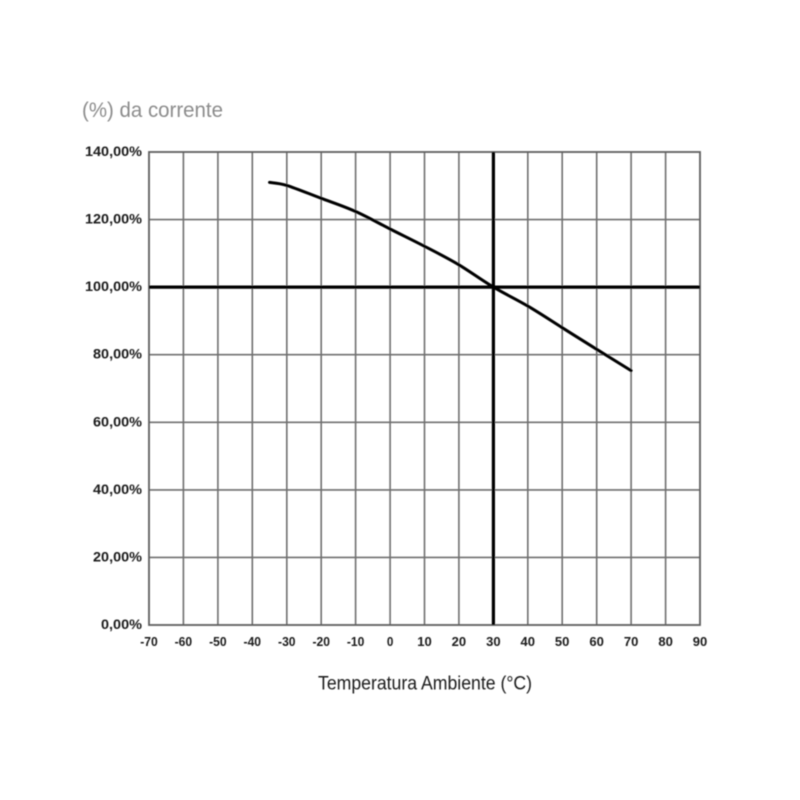 Image resolution: width=800 pixels, height=800 pixels. I want to click on svg-text: 50, so click(562, 641).